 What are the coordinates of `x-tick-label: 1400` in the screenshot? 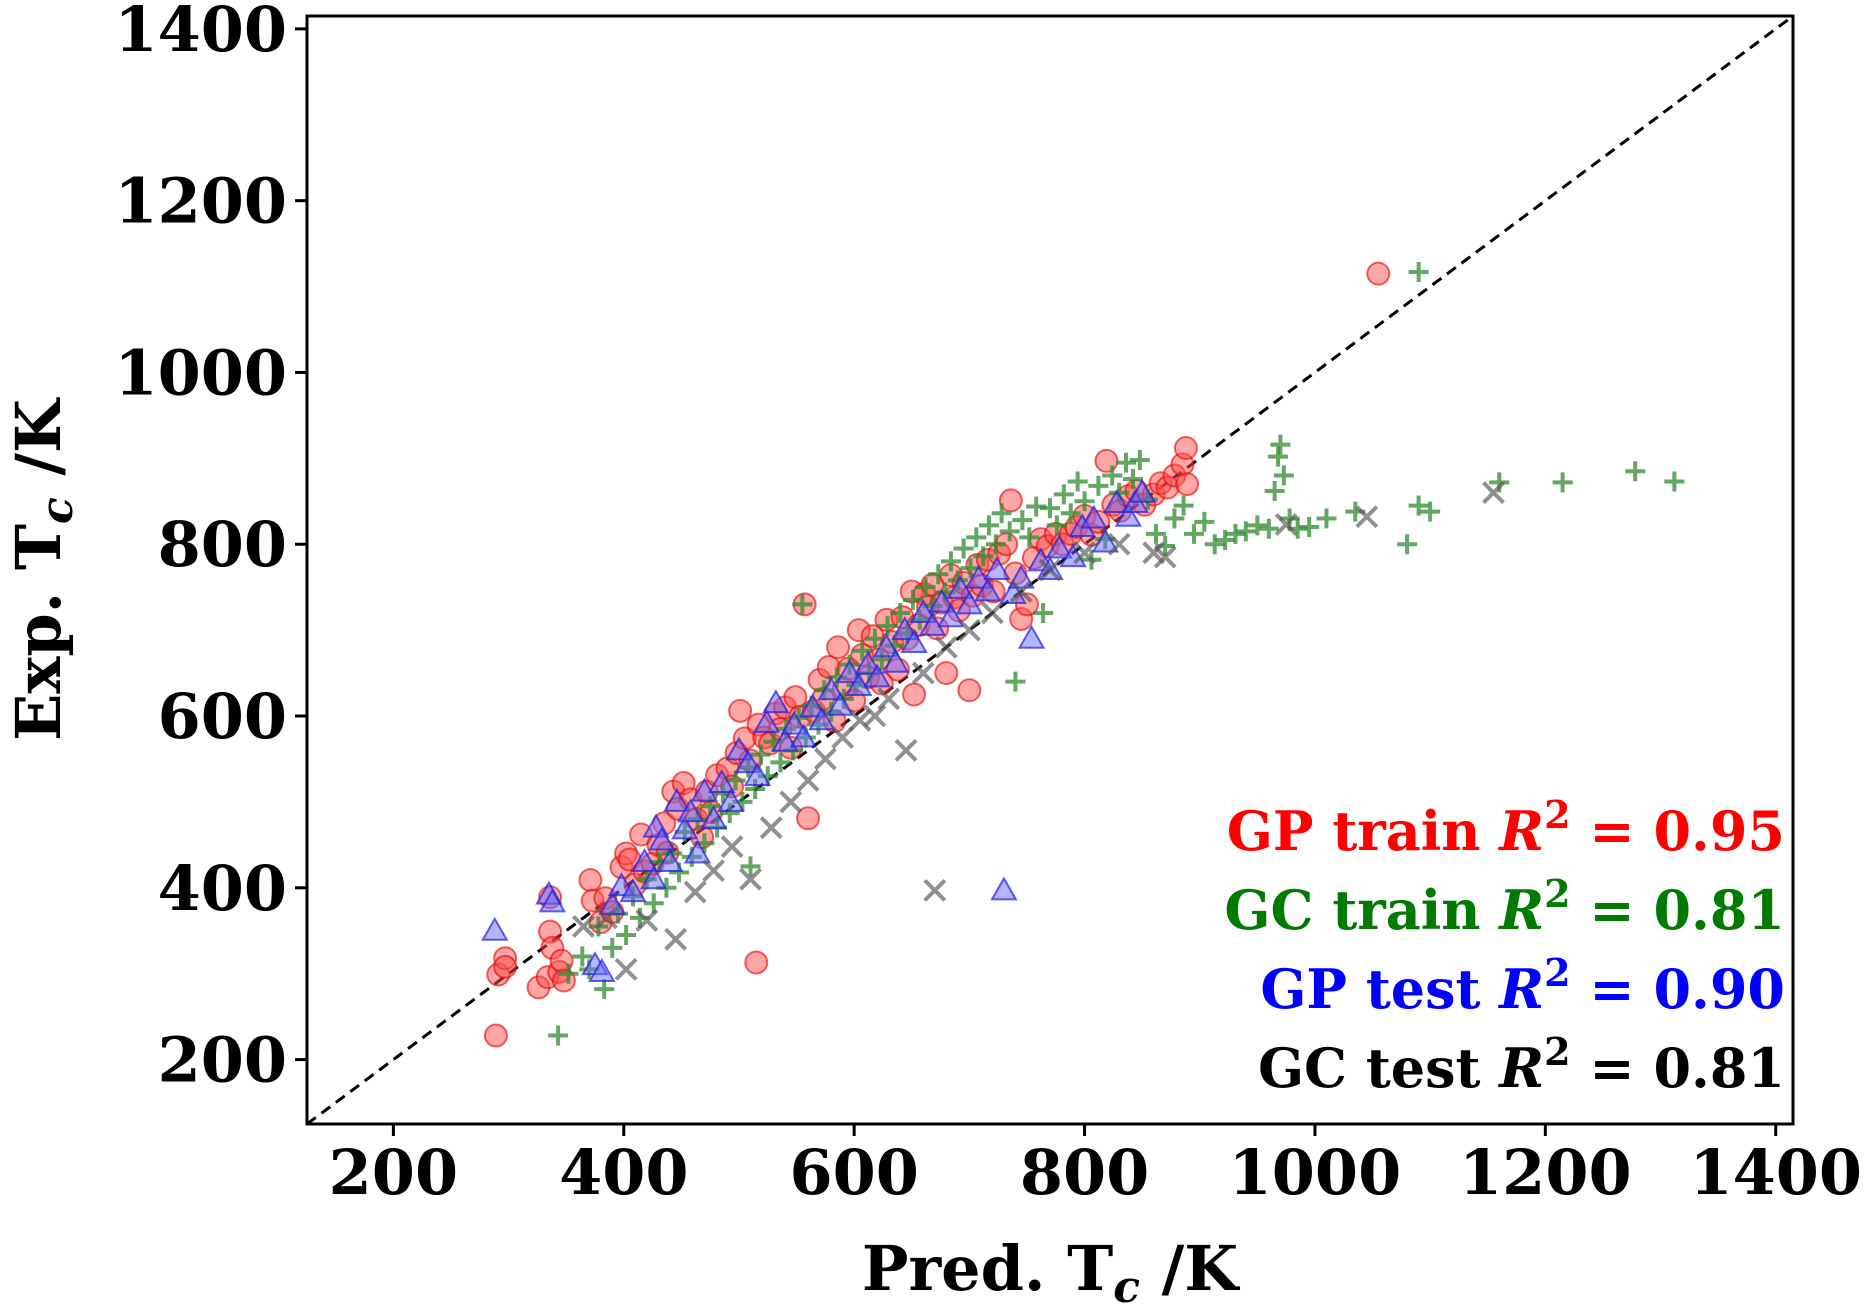 It's located at (1775, 1172).